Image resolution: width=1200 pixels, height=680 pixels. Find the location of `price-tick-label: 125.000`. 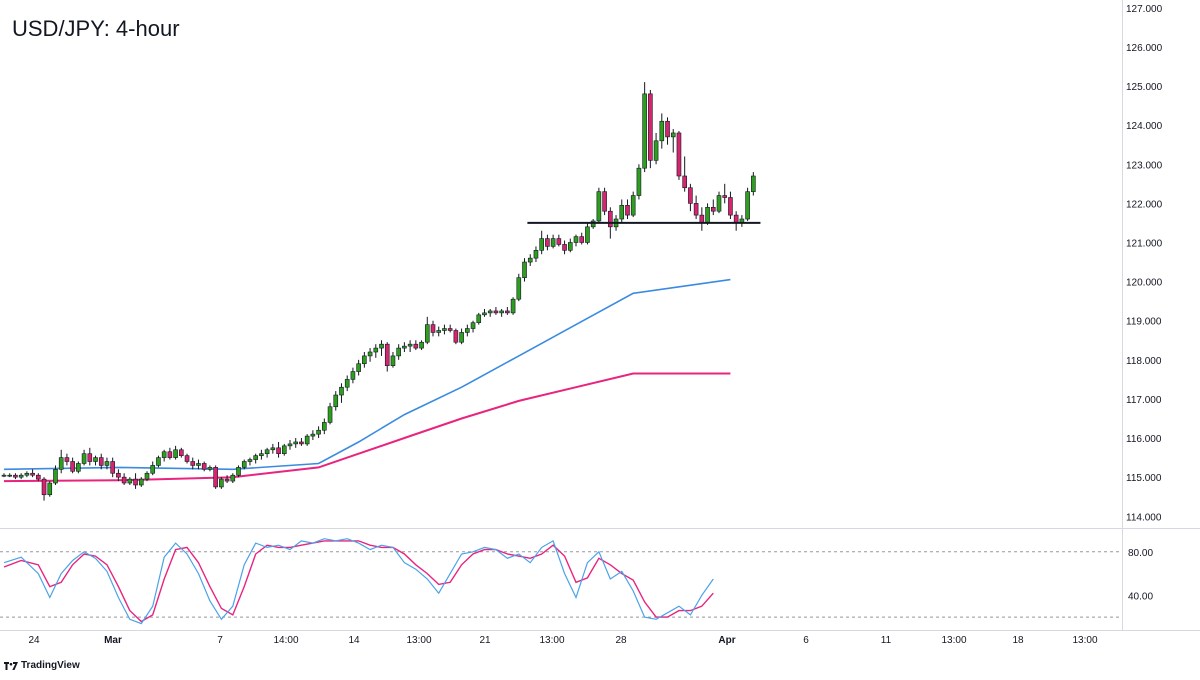

price-tick-label: 125.000 is located at coordinates (1144, 87).